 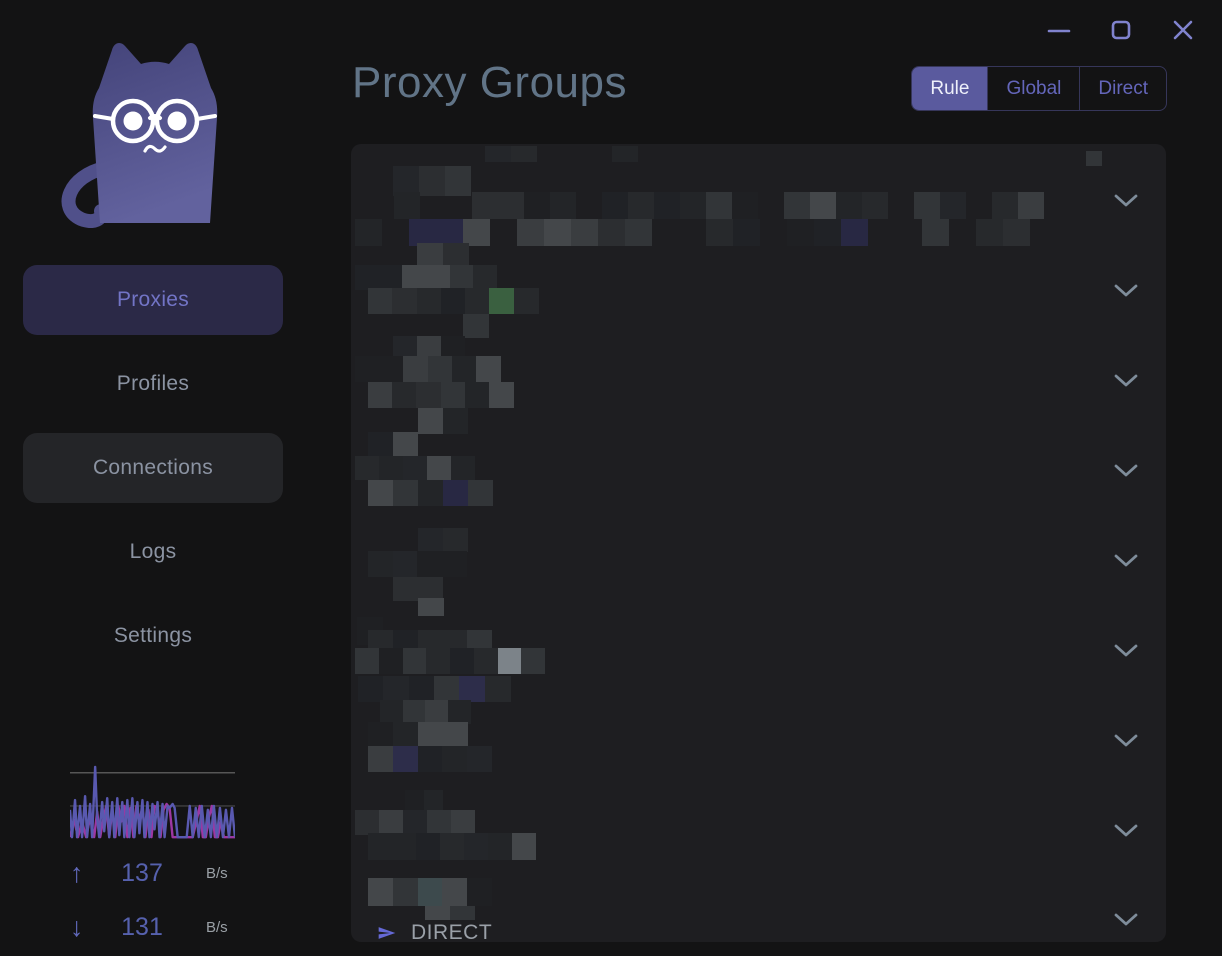 What do you see at coordinates (152, 820) in the screenshot?
I see `sparkline-series-download` at bounding box center [152, 820].